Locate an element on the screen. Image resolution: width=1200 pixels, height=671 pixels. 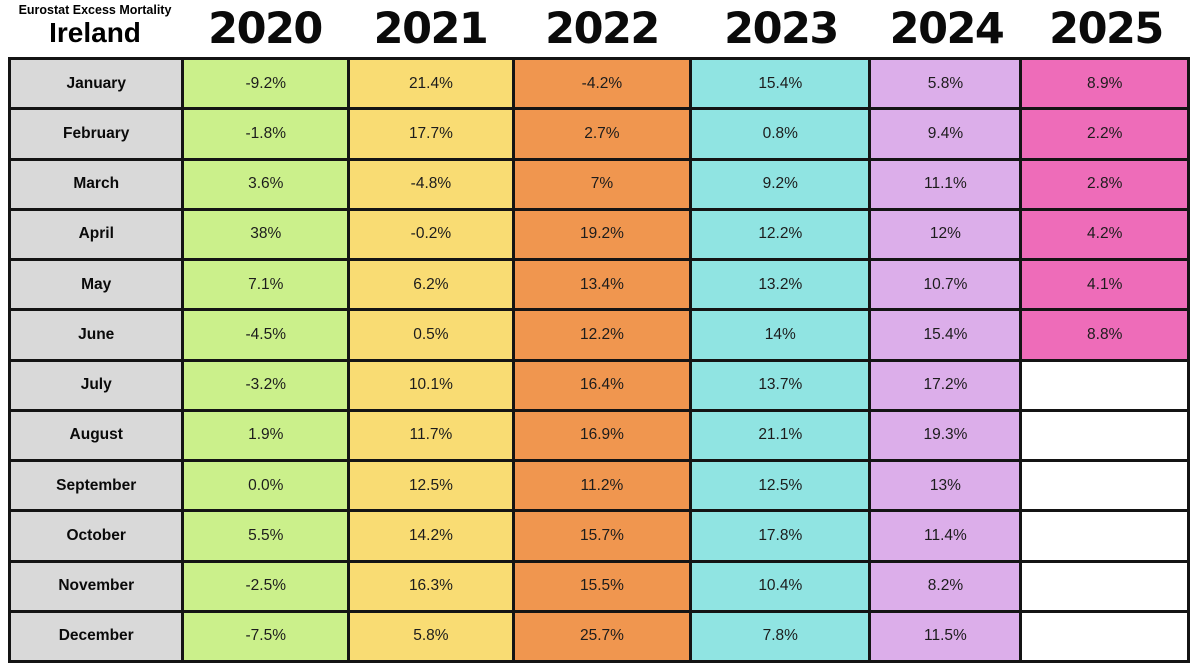
title-block: Eurostat Excess Mortality Ireland is located at coordinates (95, 28).